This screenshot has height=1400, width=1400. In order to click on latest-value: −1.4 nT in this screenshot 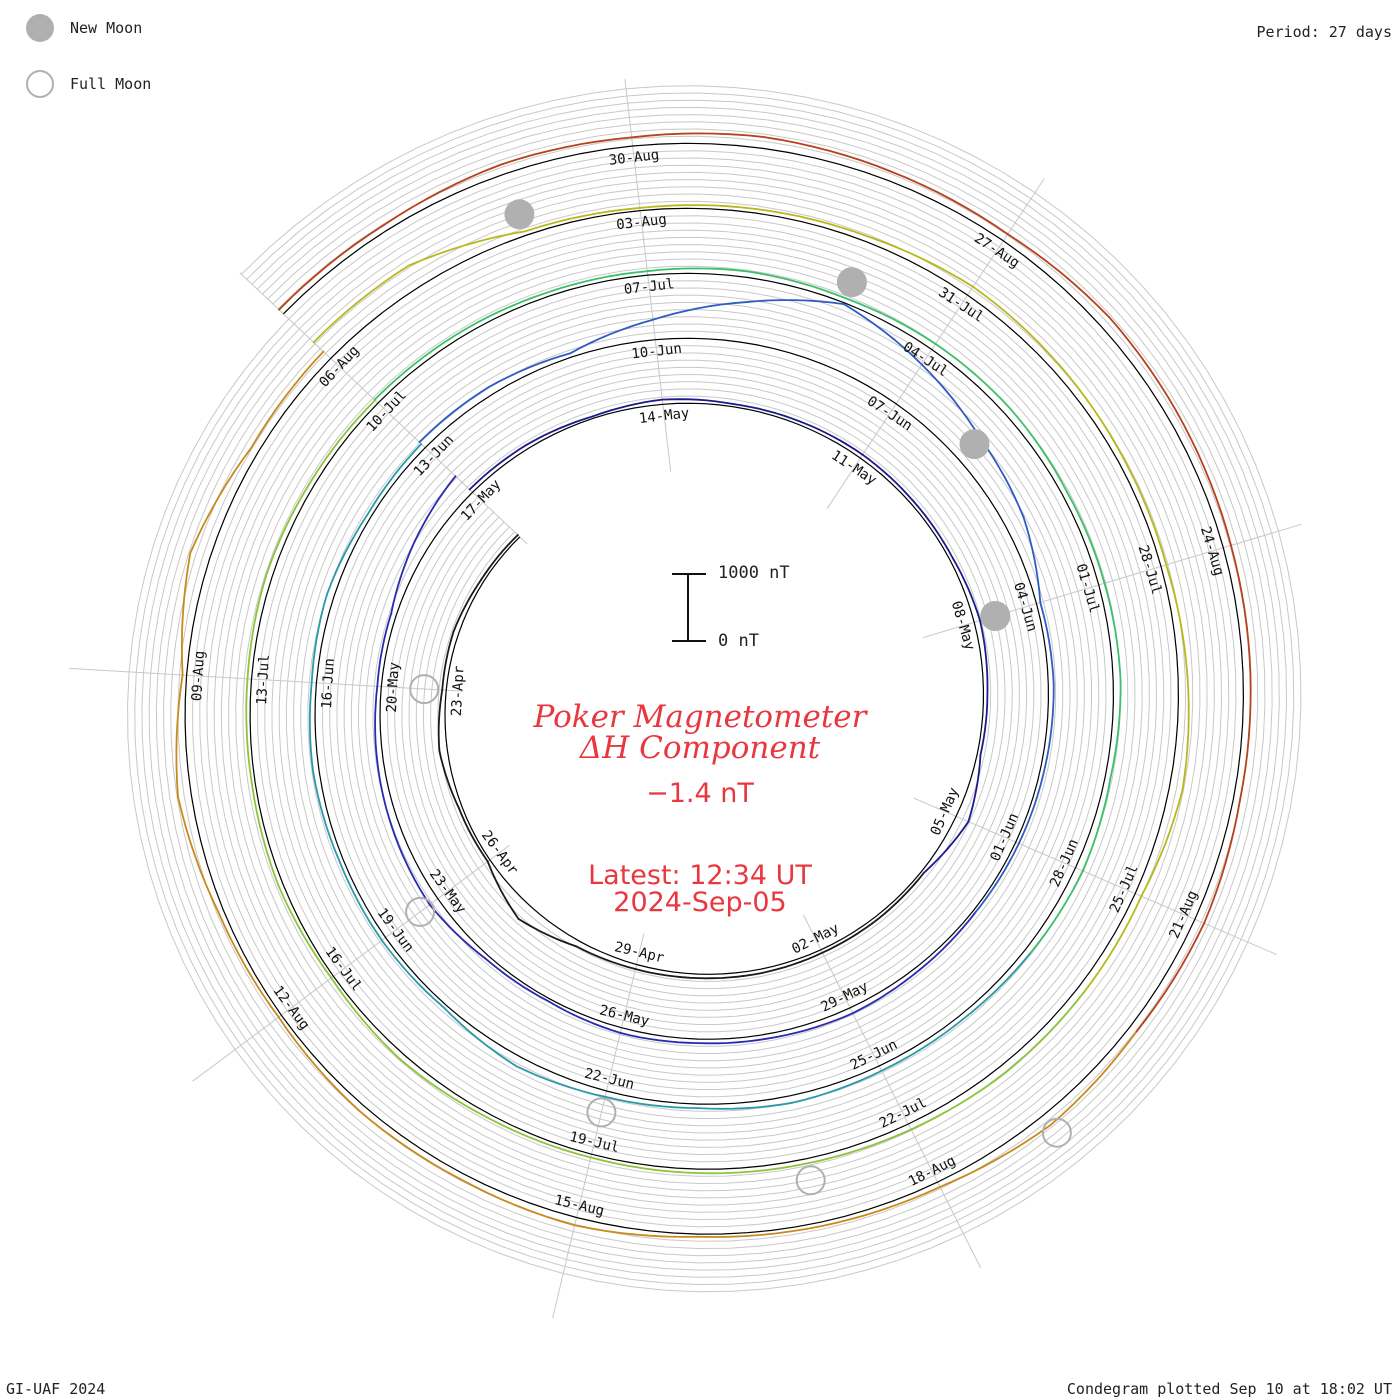, I will do `click(700, 793)`.